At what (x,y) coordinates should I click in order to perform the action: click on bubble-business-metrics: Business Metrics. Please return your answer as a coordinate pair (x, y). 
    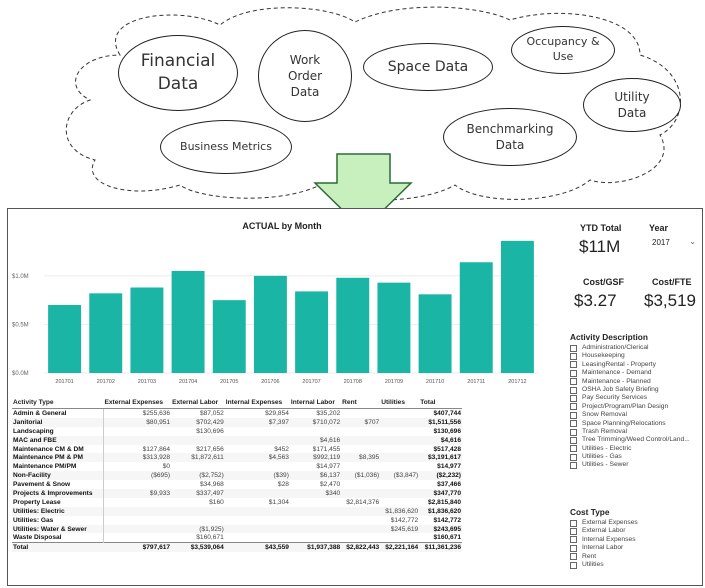
    Looking at the image, I should click on (226, 147).